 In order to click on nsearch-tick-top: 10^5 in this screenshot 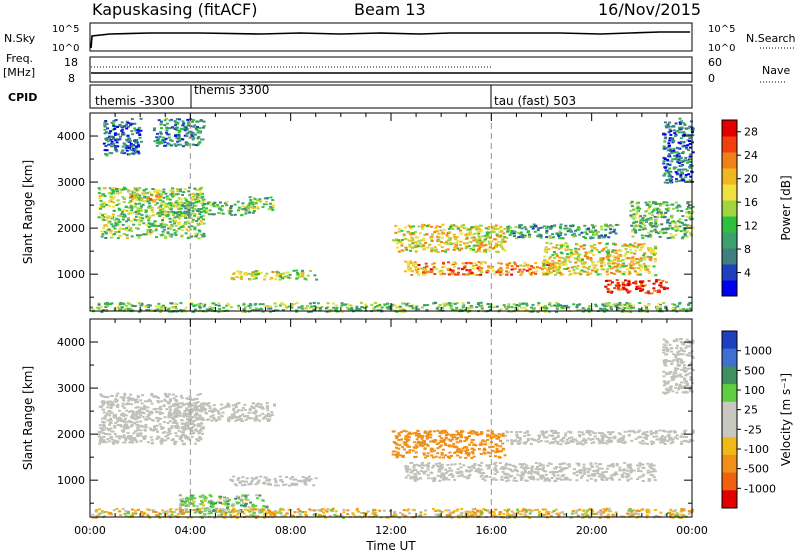, I will do `click(721, 29)`.